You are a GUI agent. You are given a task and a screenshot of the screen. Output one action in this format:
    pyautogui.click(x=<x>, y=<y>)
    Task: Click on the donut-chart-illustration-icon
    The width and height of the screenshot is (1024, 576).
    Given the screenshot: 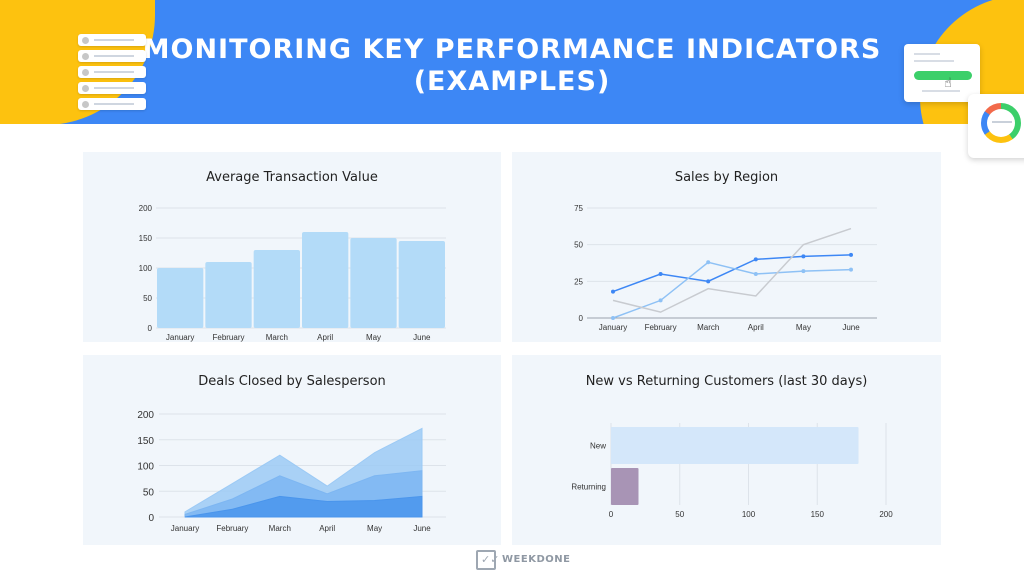 What is the action you would take?
    pyautogui.click(x=996, y=126)
    